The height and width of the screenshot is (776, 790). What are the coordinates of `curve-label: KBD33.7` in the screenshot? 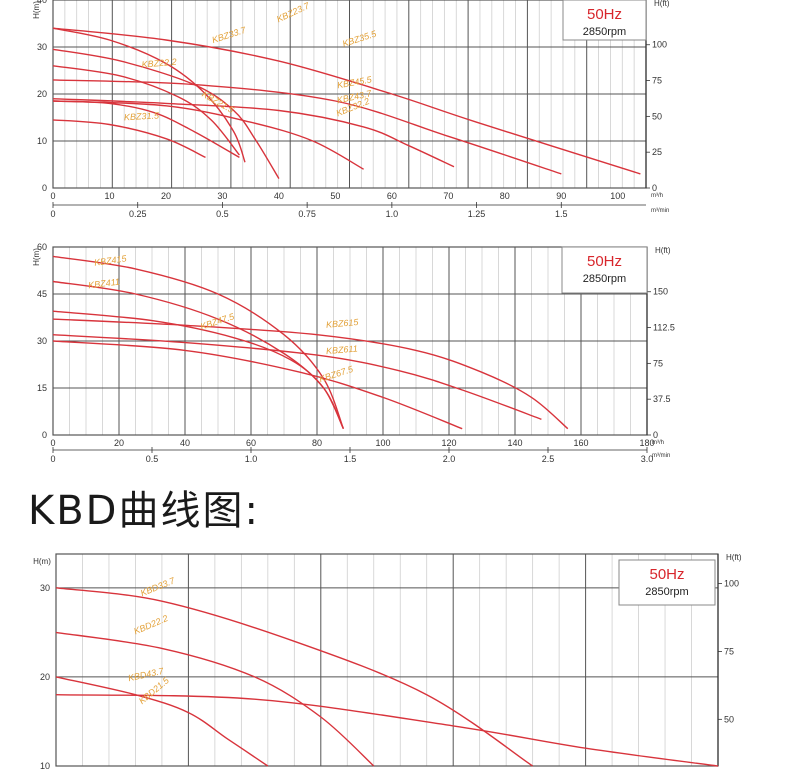 It's located at (158, 586).